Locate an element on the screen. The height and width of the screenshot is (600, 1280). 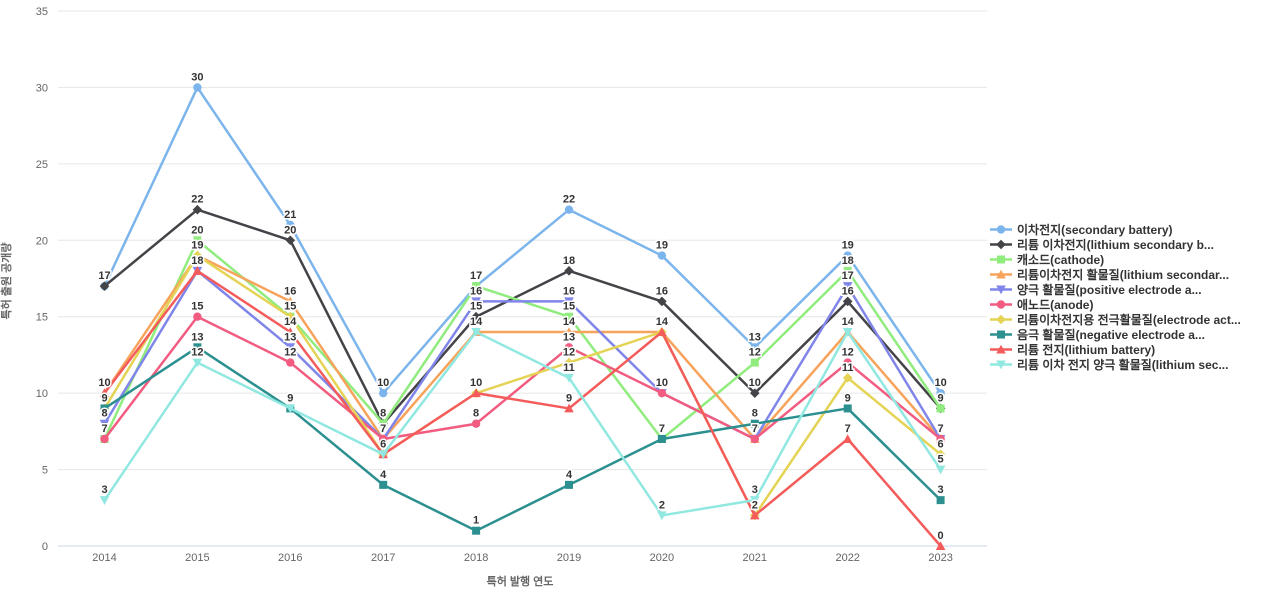
data-label: 3 is located at coordinates (755, 490).